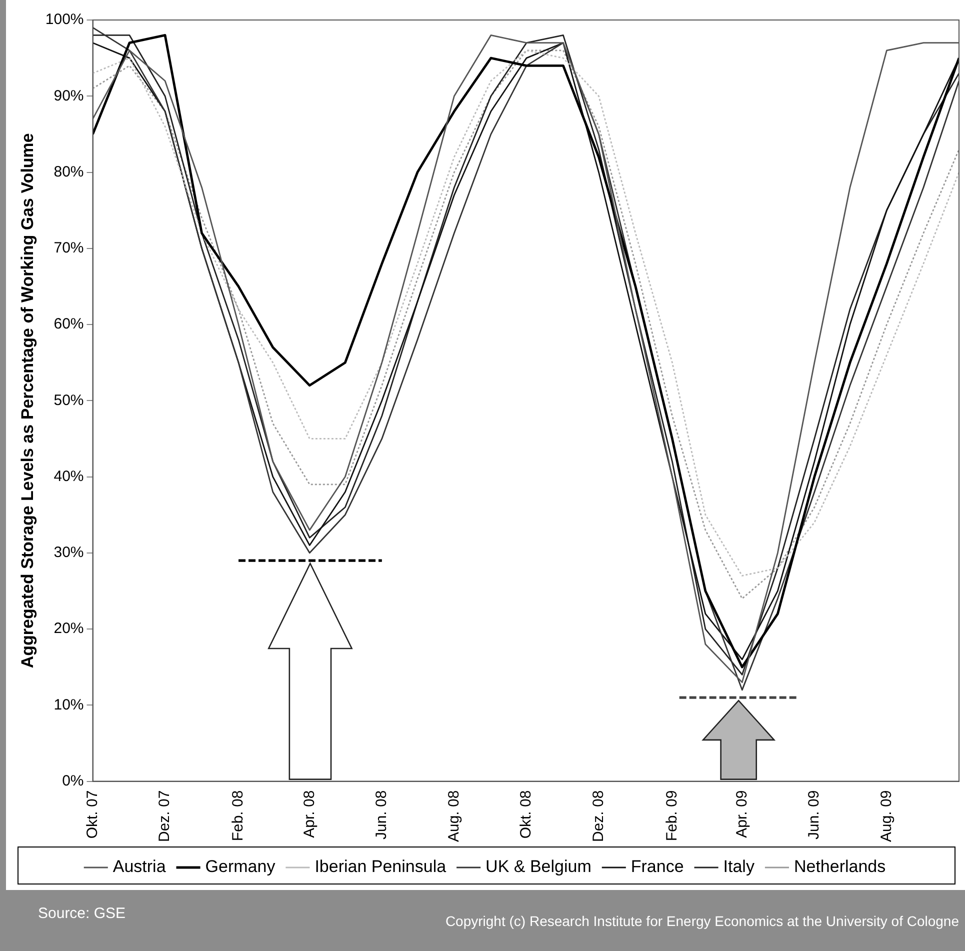  Describe the element at coordinates (69, 248) in the screenshot. I see `y-tick-label: 70%` at that location.